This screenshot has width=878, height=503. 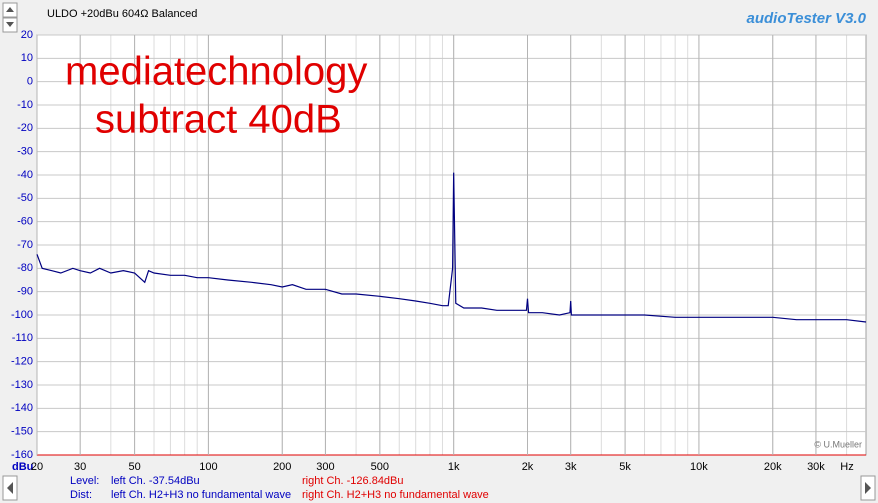 I want to click on y-tick-label: -40, so click(x=25, y=175).